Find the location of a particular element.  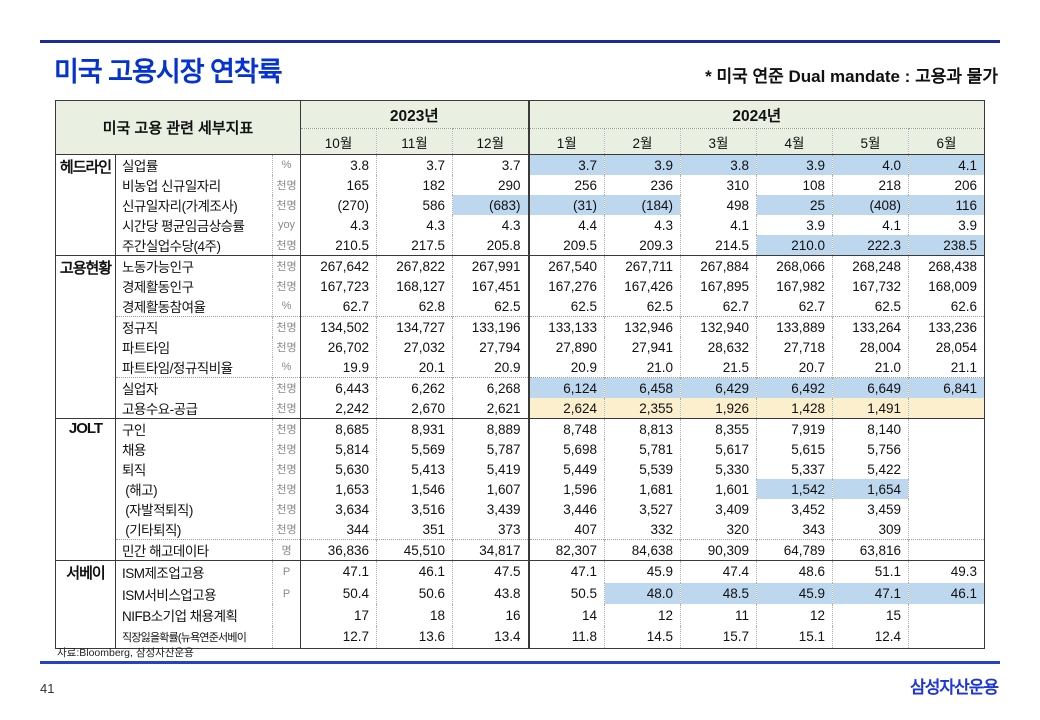

value-cell: 21.0 is located at coordinates (870, 367).